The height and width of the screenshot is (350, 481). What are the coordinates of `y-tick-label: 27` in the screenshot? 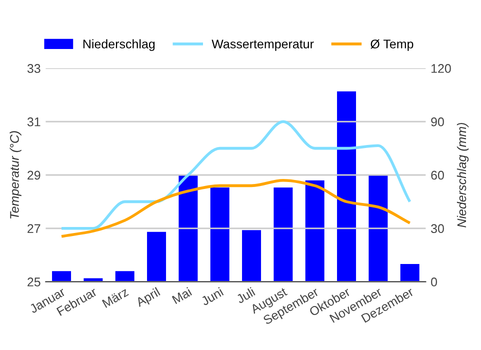 It's located at (34, 228).